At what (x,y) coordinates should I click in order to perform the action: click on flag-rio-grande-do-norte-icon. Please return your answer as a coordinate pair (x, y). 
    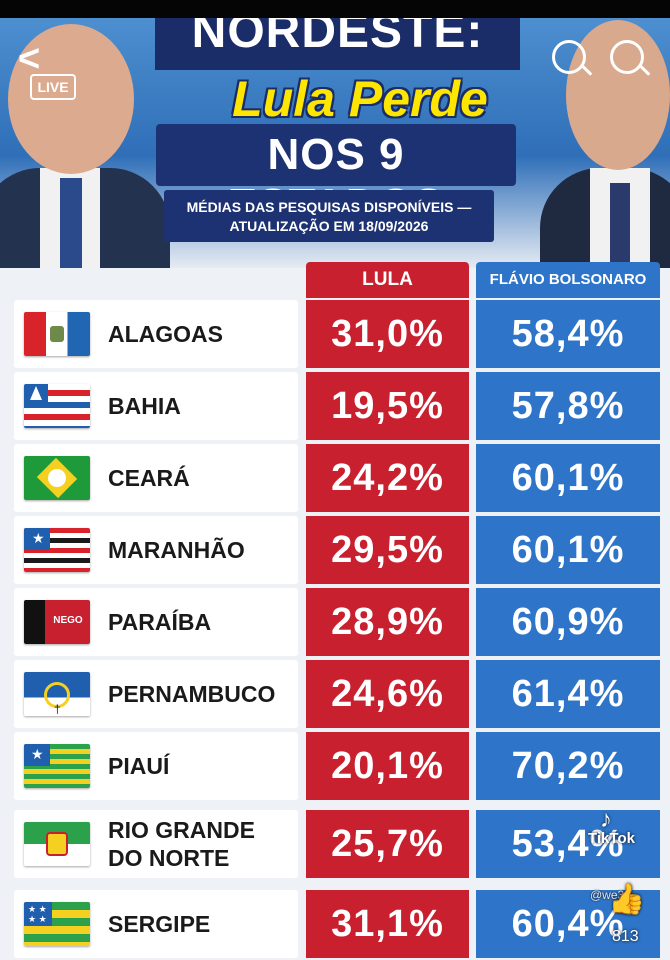
    Looking at the image, I should click on (57, 844).